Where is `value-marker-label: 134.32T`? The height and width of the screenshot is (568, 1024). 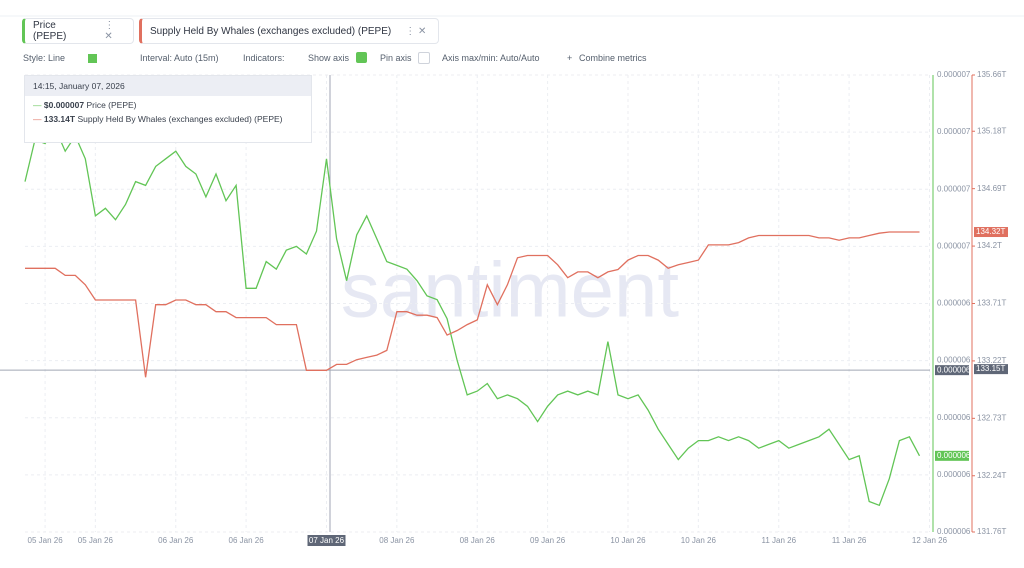 value-marker-label: 134.32T is located at coordinates (990, 231).